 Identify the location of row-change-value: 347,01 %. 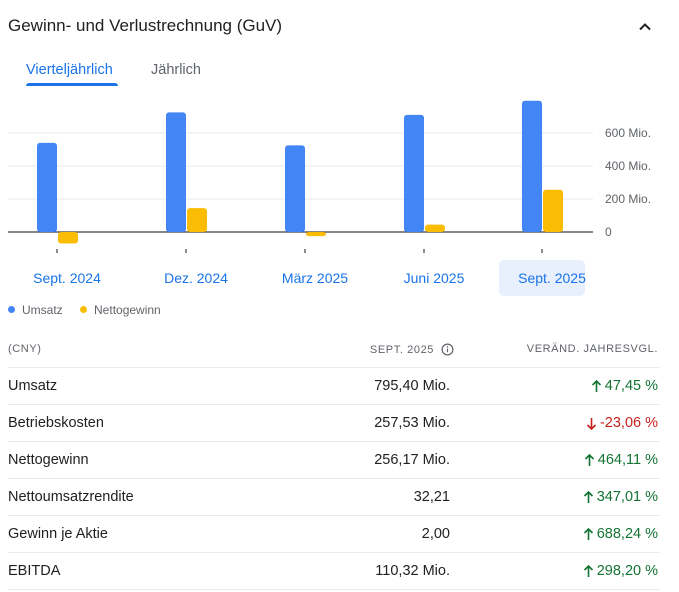
(627, 497).